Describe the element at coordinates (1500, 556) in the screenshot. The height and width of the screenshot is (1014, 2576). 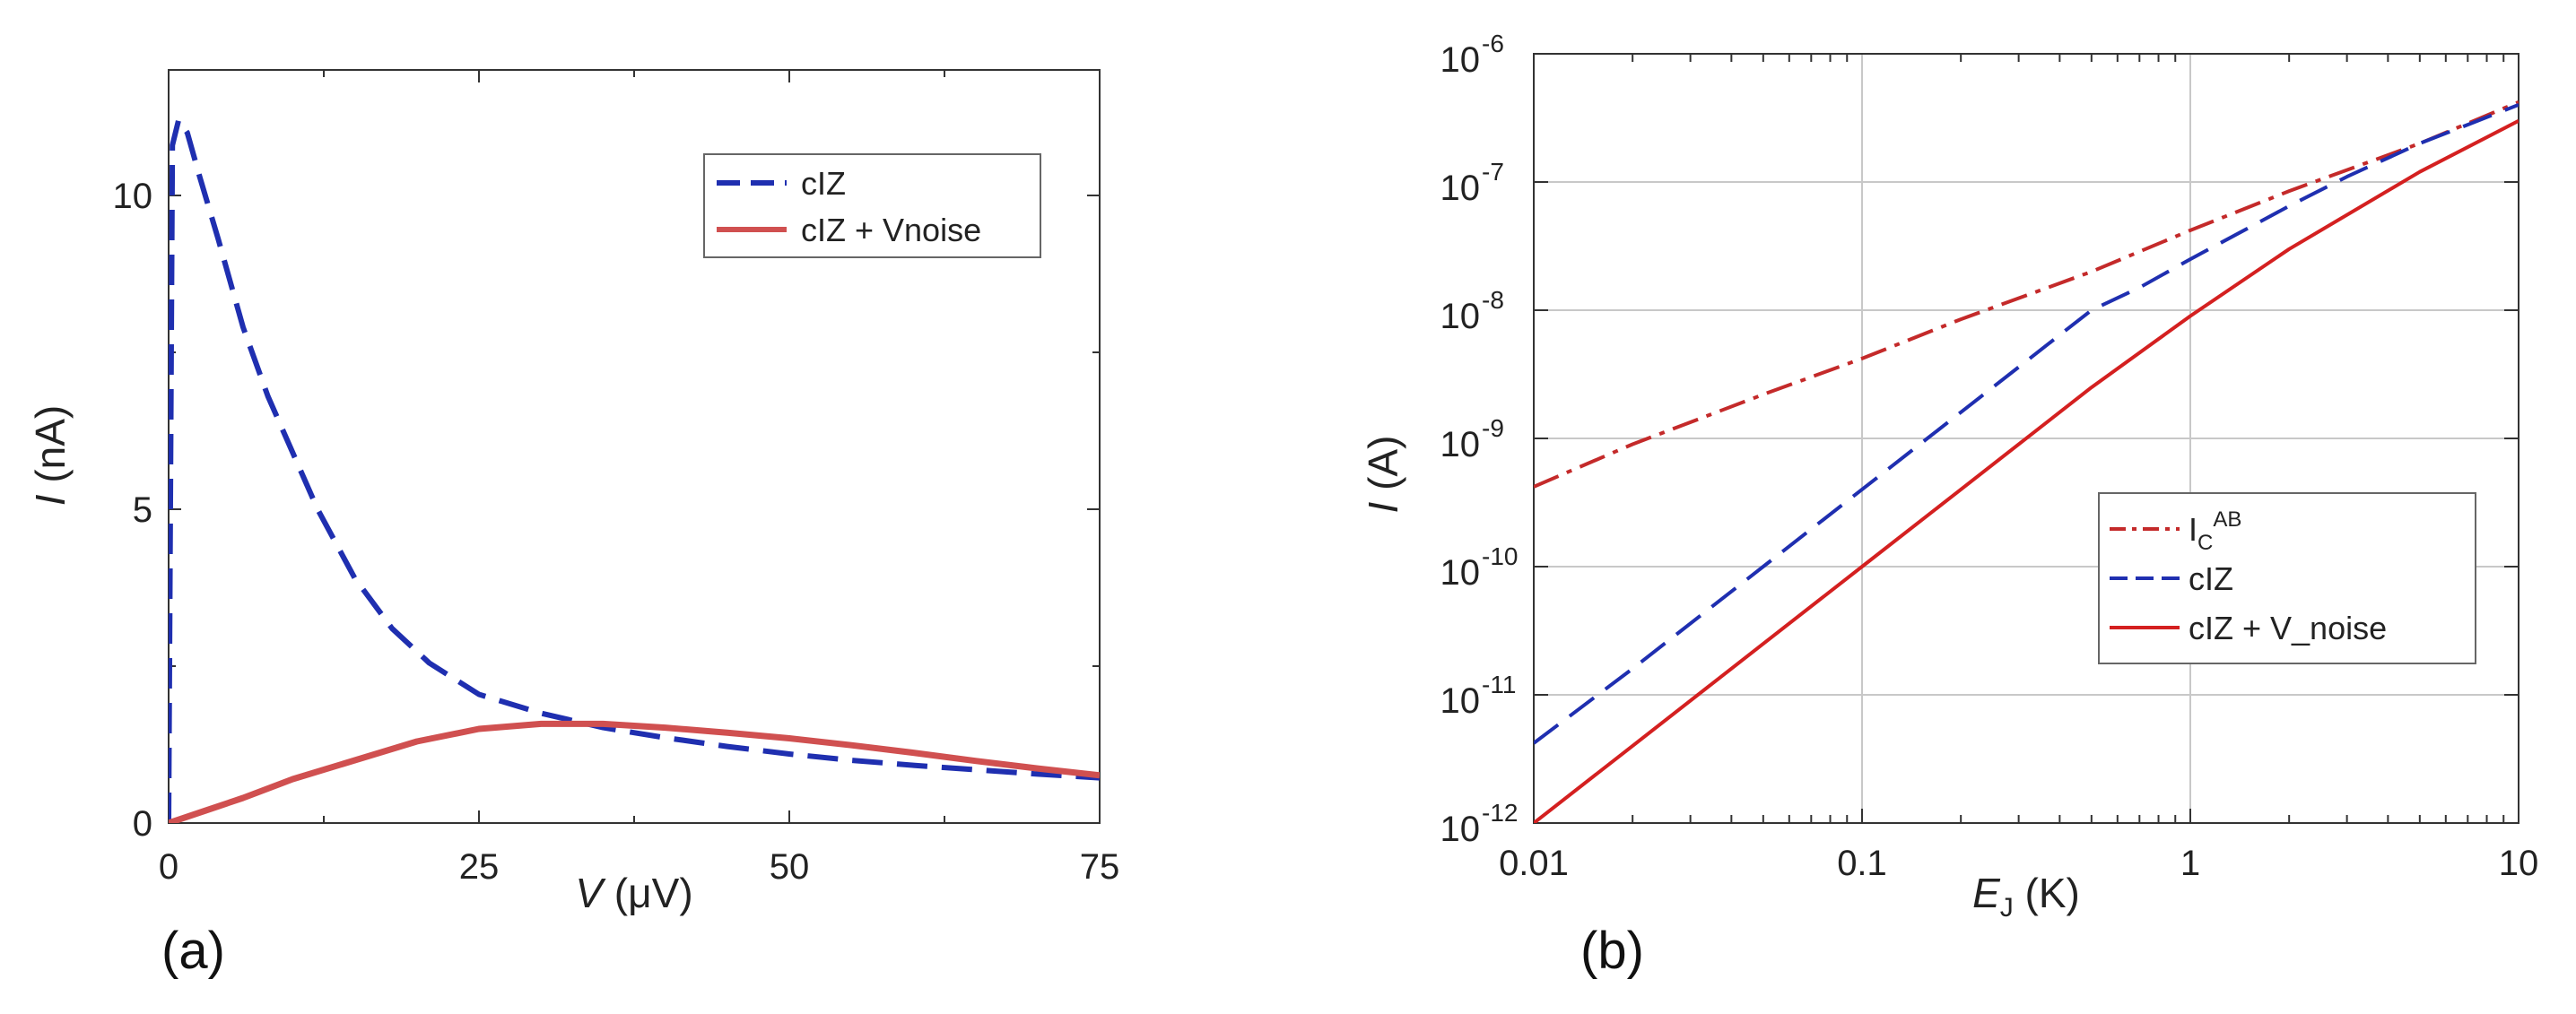
I see `y-tick-exponent-b: -10` at that location.